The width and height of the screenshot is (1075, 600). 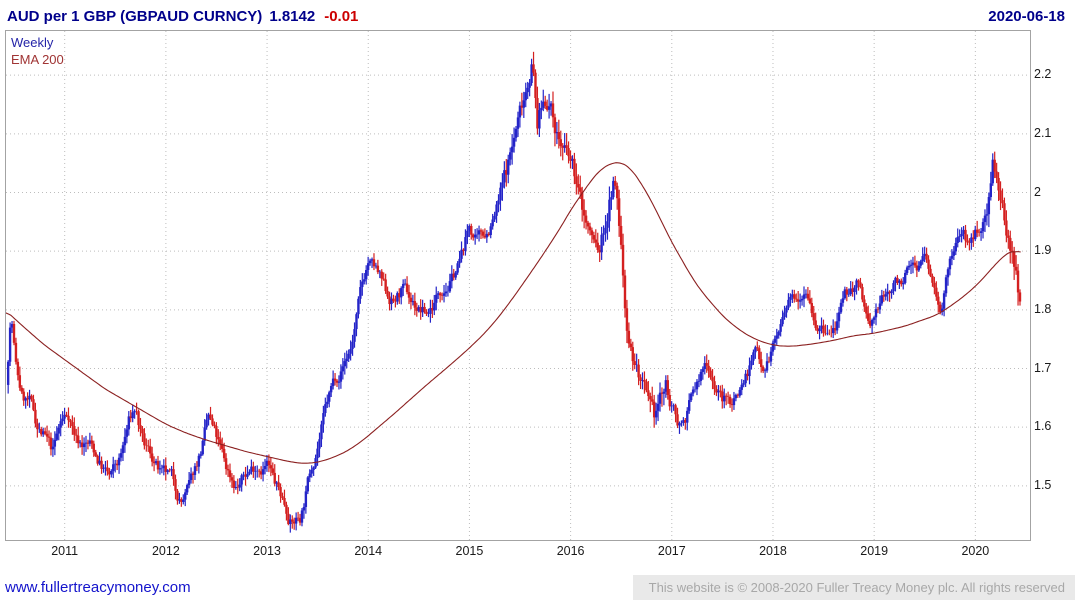 I want to click on price-change: -0.01, so click(x=341, y=16).